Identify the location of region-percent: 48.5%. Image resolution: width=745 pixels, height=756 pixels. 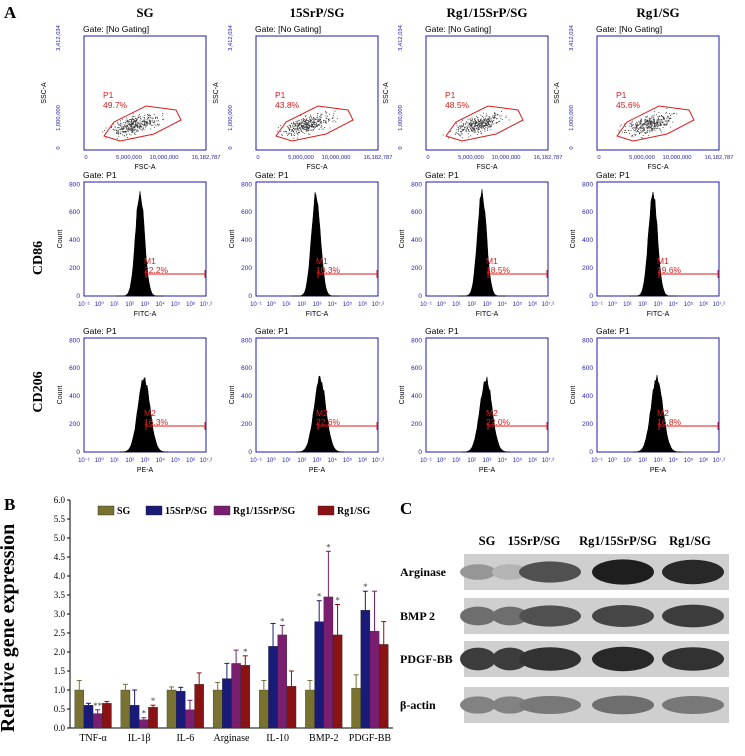
(457, 105).